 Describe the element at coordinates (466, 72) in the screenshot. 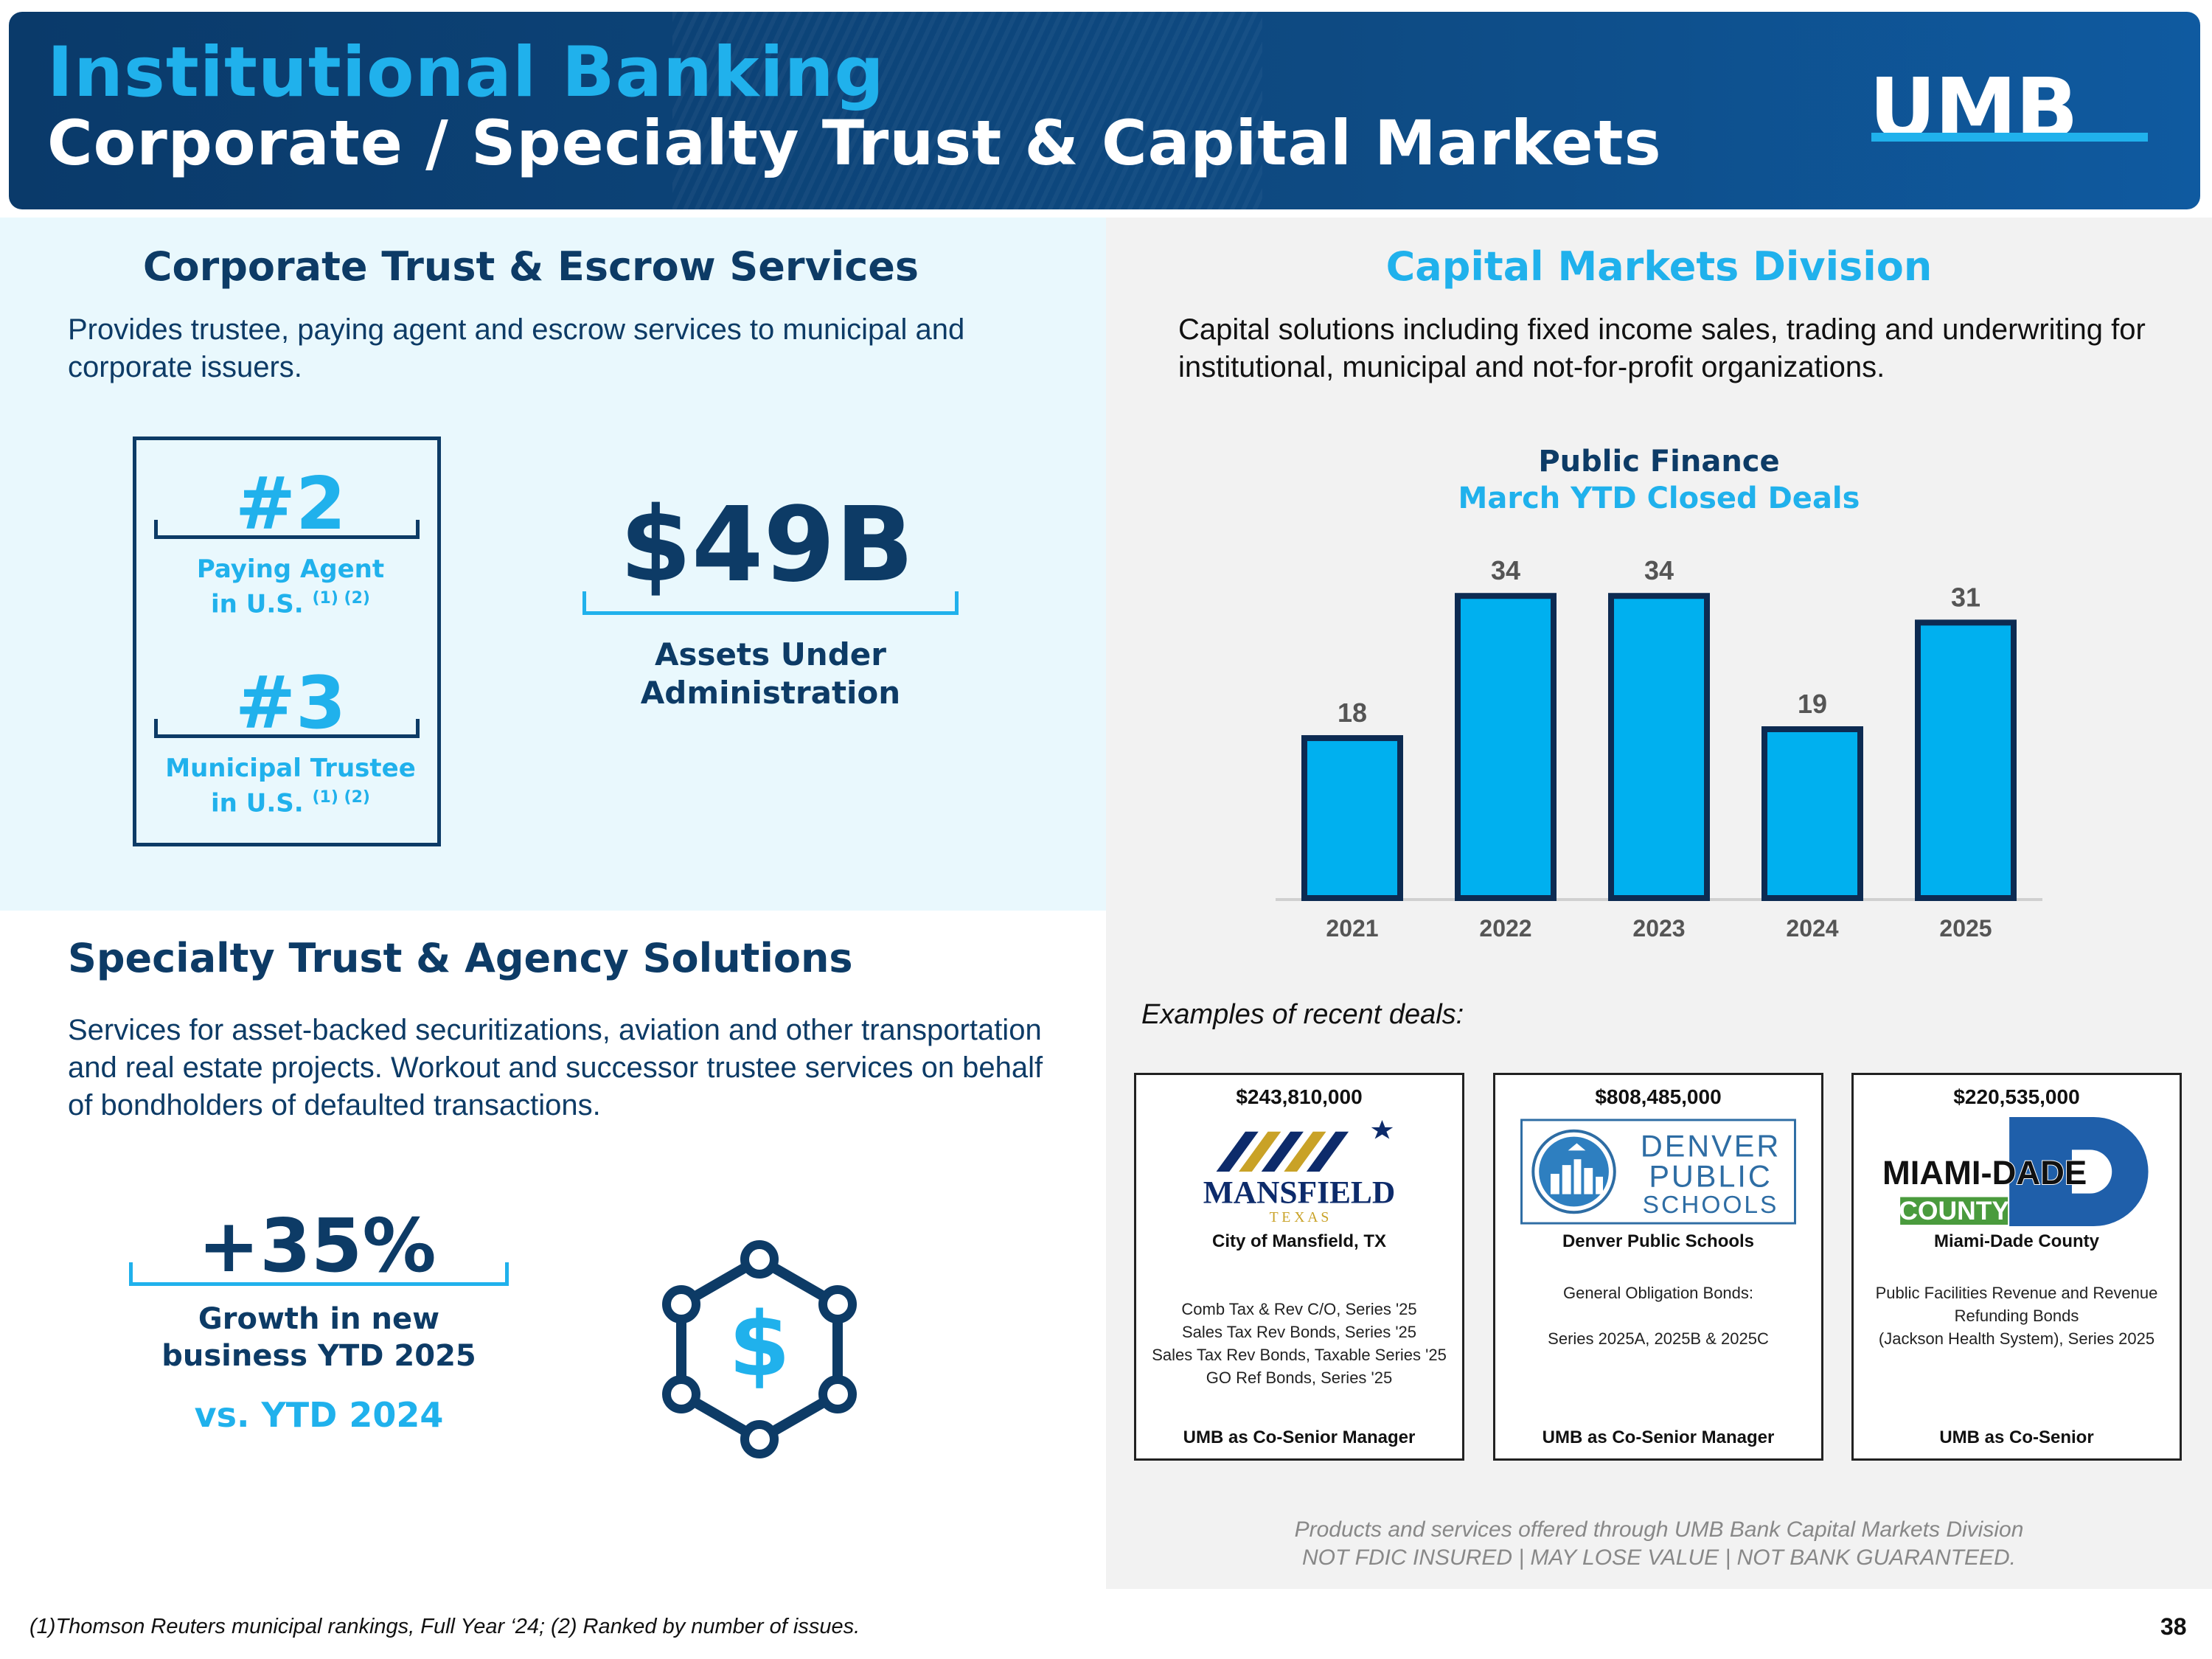

I see `page-title: Institutional Banking` at that location.